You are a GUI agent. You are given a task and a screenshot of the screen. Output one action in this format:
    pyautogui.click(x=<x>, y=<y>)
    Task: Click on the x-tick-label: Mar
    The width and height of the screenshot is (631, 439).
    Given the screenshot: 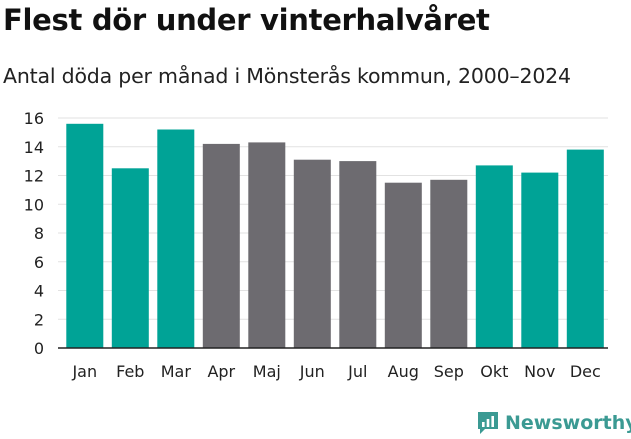 What is the action you would take?
    pyautogui.click(x=176, y=371)
    